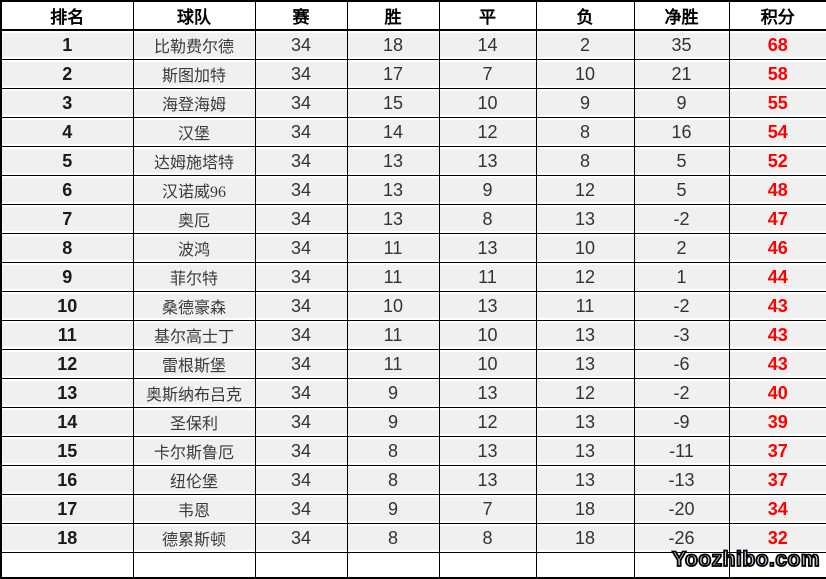  I want to click on cell-team: 圣保利, so click(194, 422).